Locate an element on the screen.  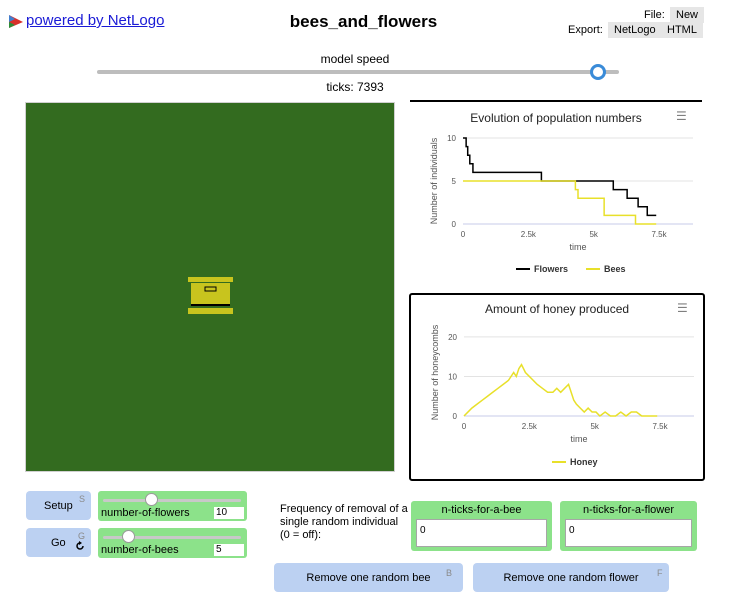
input-label: n-ticks-for-a-flower is located at coordinates (628, 510).